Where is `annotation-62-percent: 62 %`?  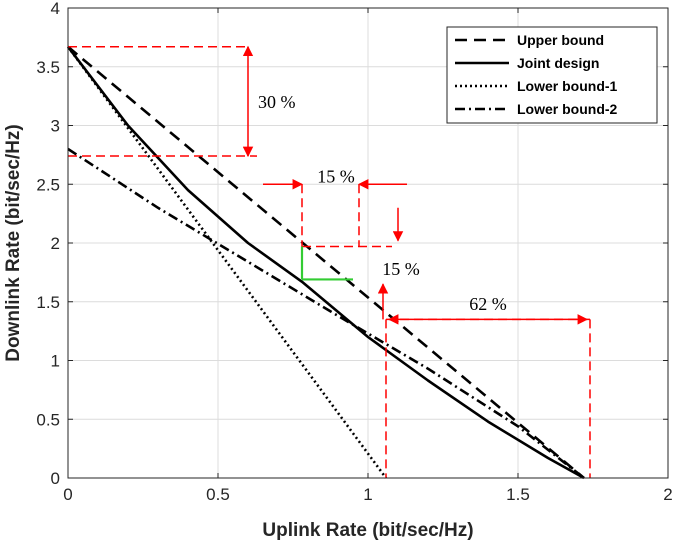
annotation-62-percent: 62 % is located at coordinates (488, 304).